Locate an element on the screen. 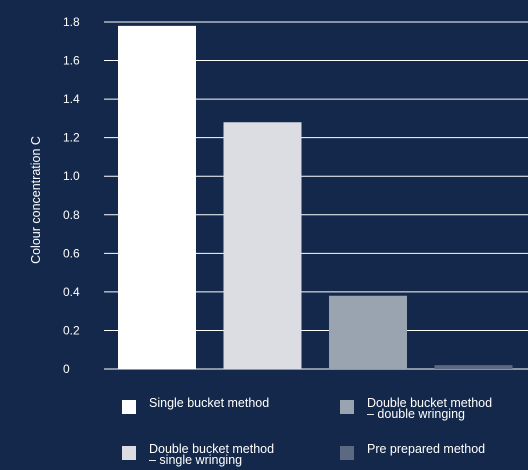  legend-label-line: – double wringing is located at coordinates (416, 414).